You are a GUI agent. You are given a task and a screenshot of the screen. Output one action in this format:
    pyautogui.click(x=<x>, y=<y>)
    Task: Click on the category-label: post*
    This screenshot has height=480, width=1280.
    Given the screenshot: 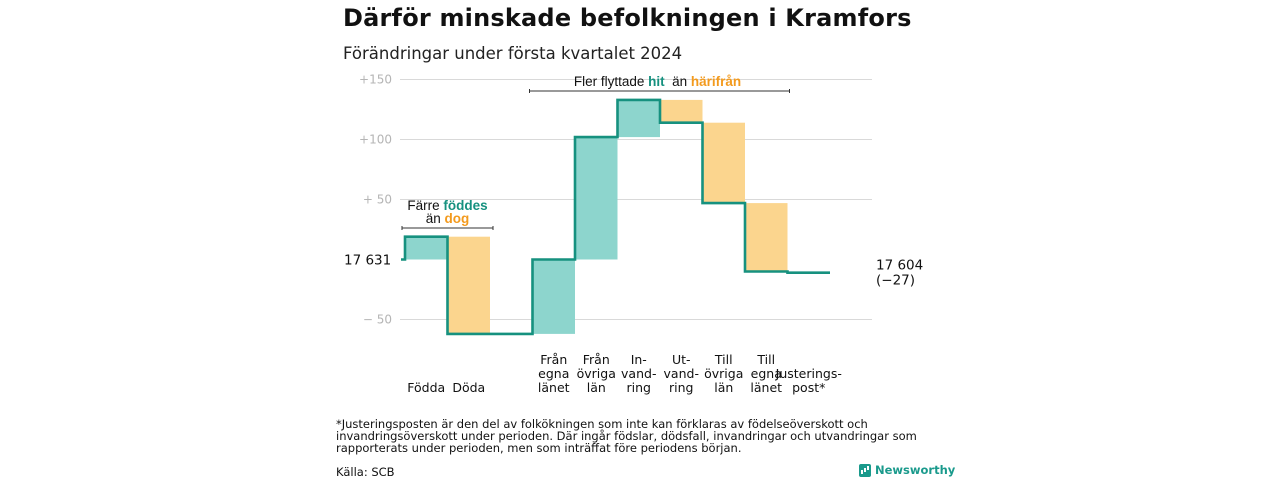 What is the action you would take?
    pyautogui.click(x=808, y=387)
    